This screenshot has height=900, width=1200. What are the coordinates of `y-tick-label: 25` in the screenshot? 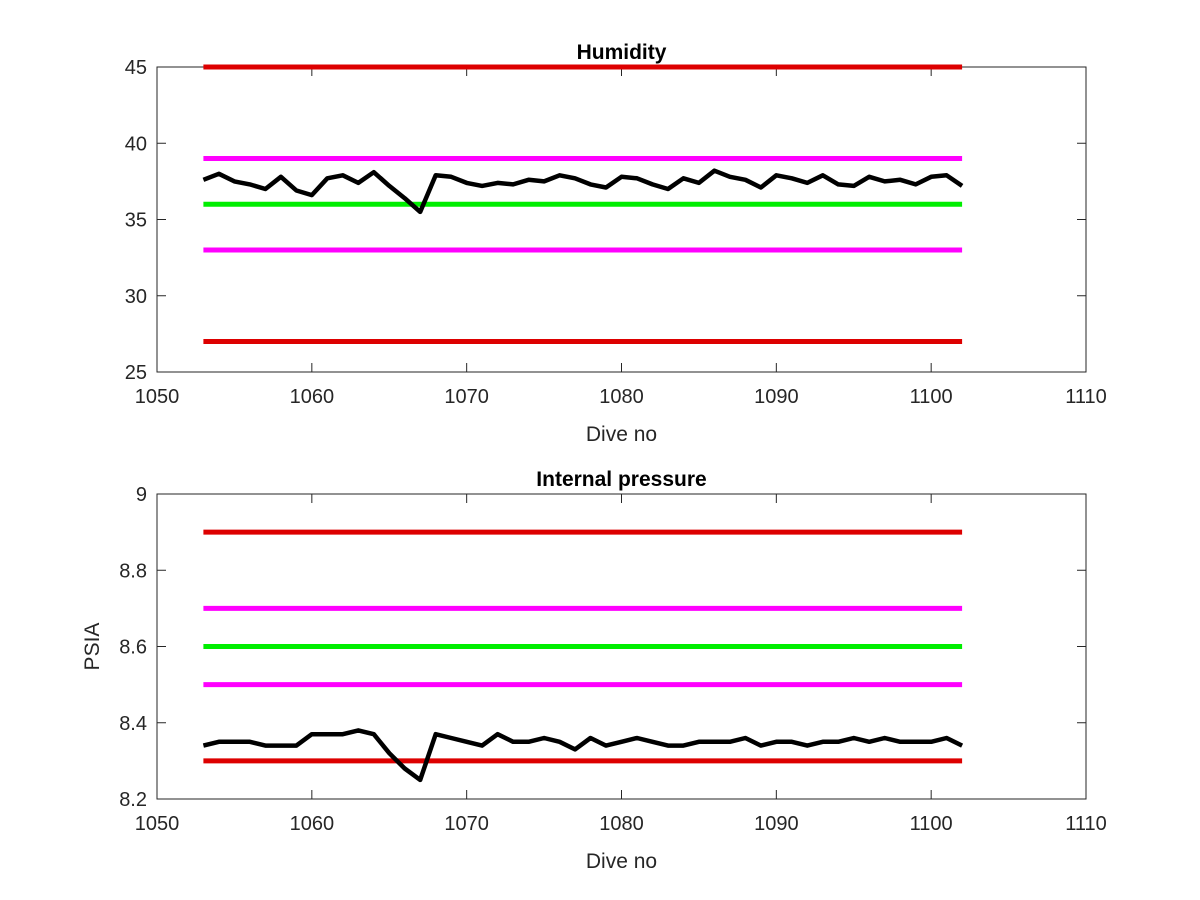 It's located at (136, 373).